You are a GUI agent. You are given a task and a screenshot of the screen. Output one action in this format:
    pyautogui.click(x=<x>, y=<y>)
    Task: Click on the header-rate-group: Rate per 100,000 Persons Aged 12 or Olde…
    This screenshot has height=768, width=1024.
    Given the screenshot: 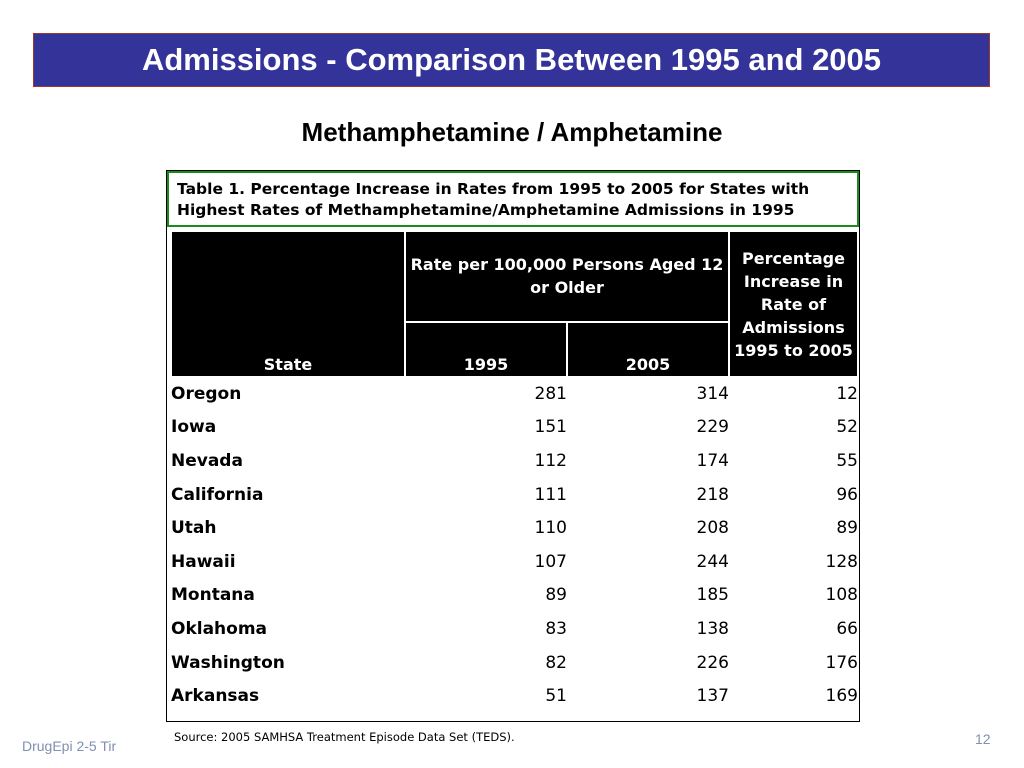 What is the action you would take?
    pyautogui.click(x=567, y=276)
    